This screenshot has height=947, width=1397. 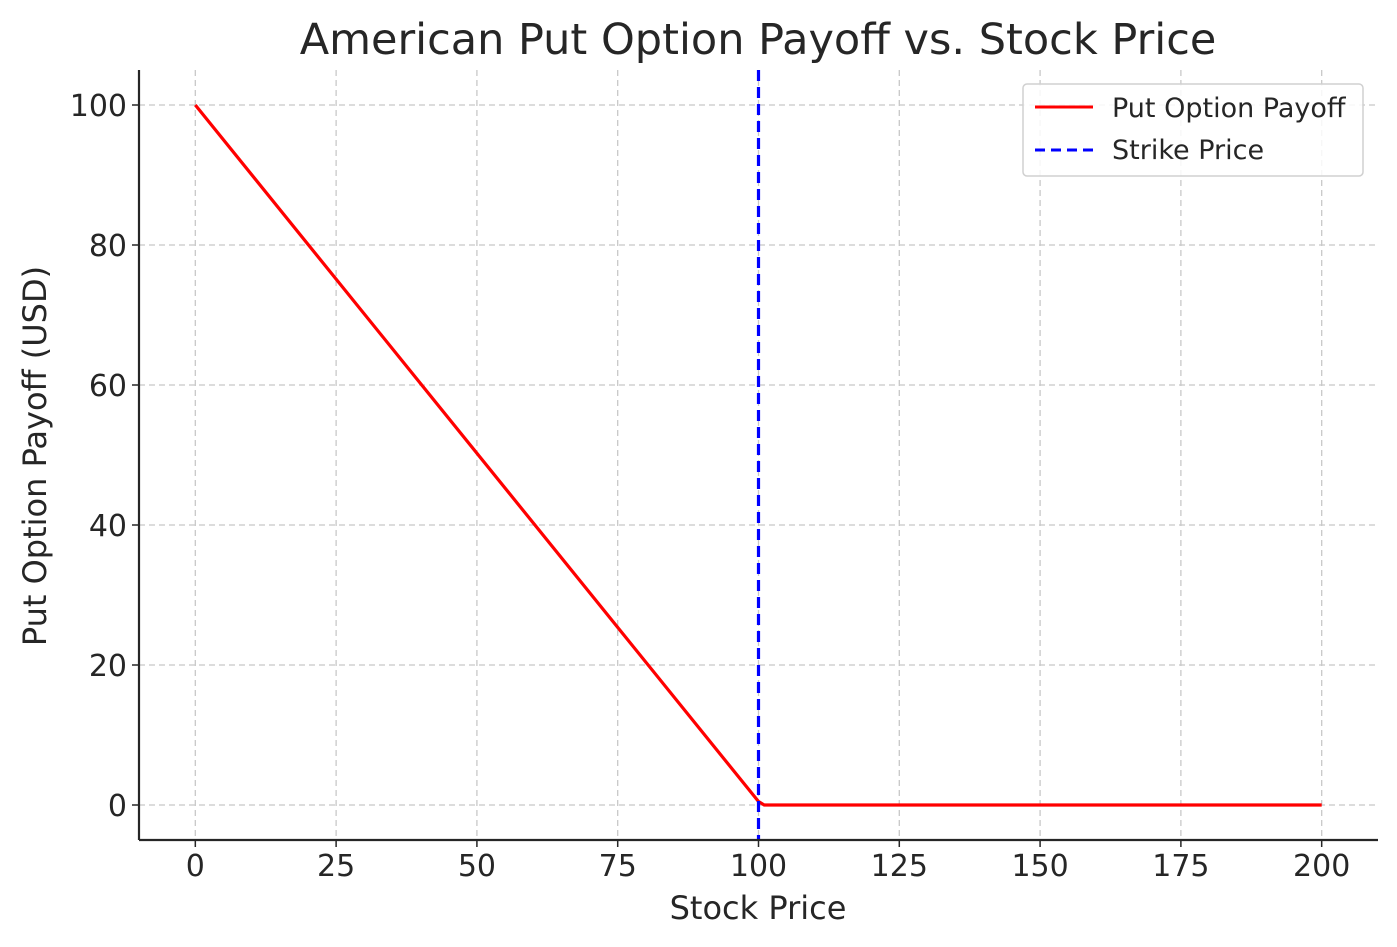 I want to click on x-tick-label: 125, so click(x=899, y=866).